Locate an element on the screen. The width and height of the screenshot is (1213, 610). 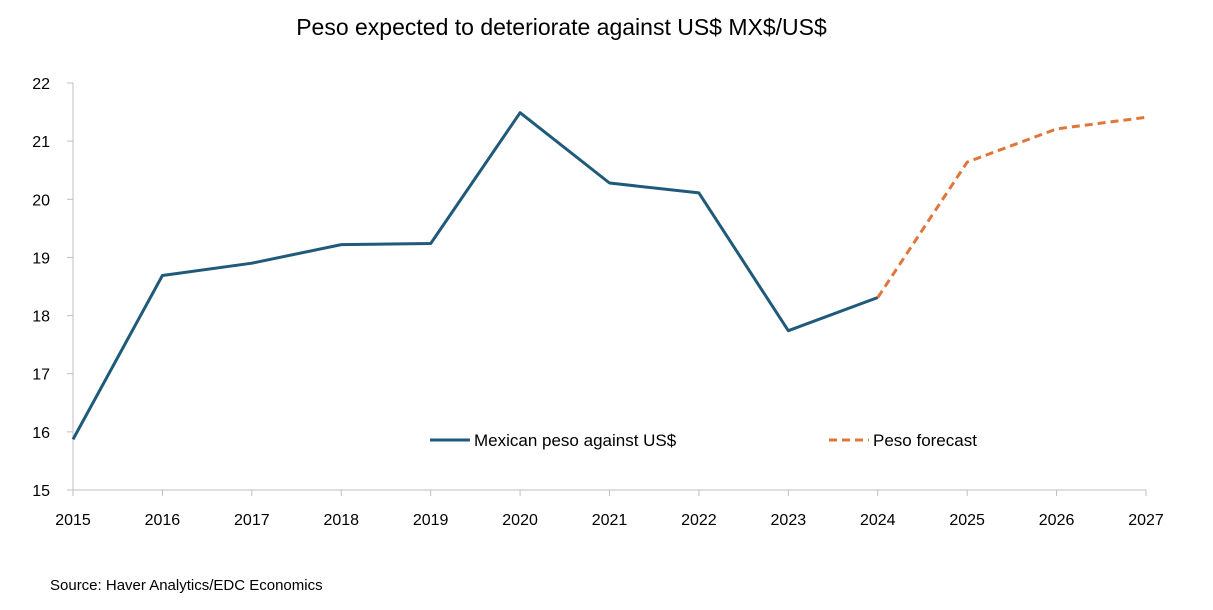
x-tick-label: 2018 is located at coordinates (341, 520).